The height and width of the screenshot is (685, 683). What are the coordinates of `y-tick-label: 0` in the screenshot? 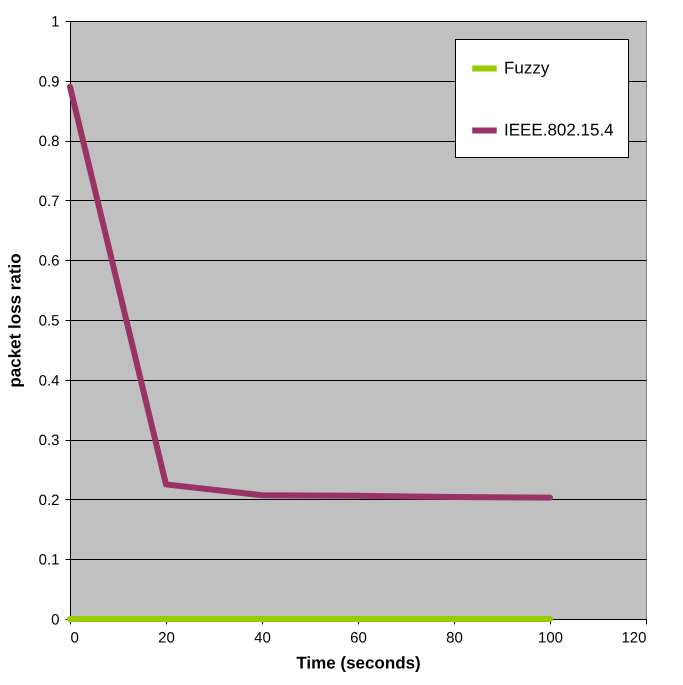 It's located at (55, 620).